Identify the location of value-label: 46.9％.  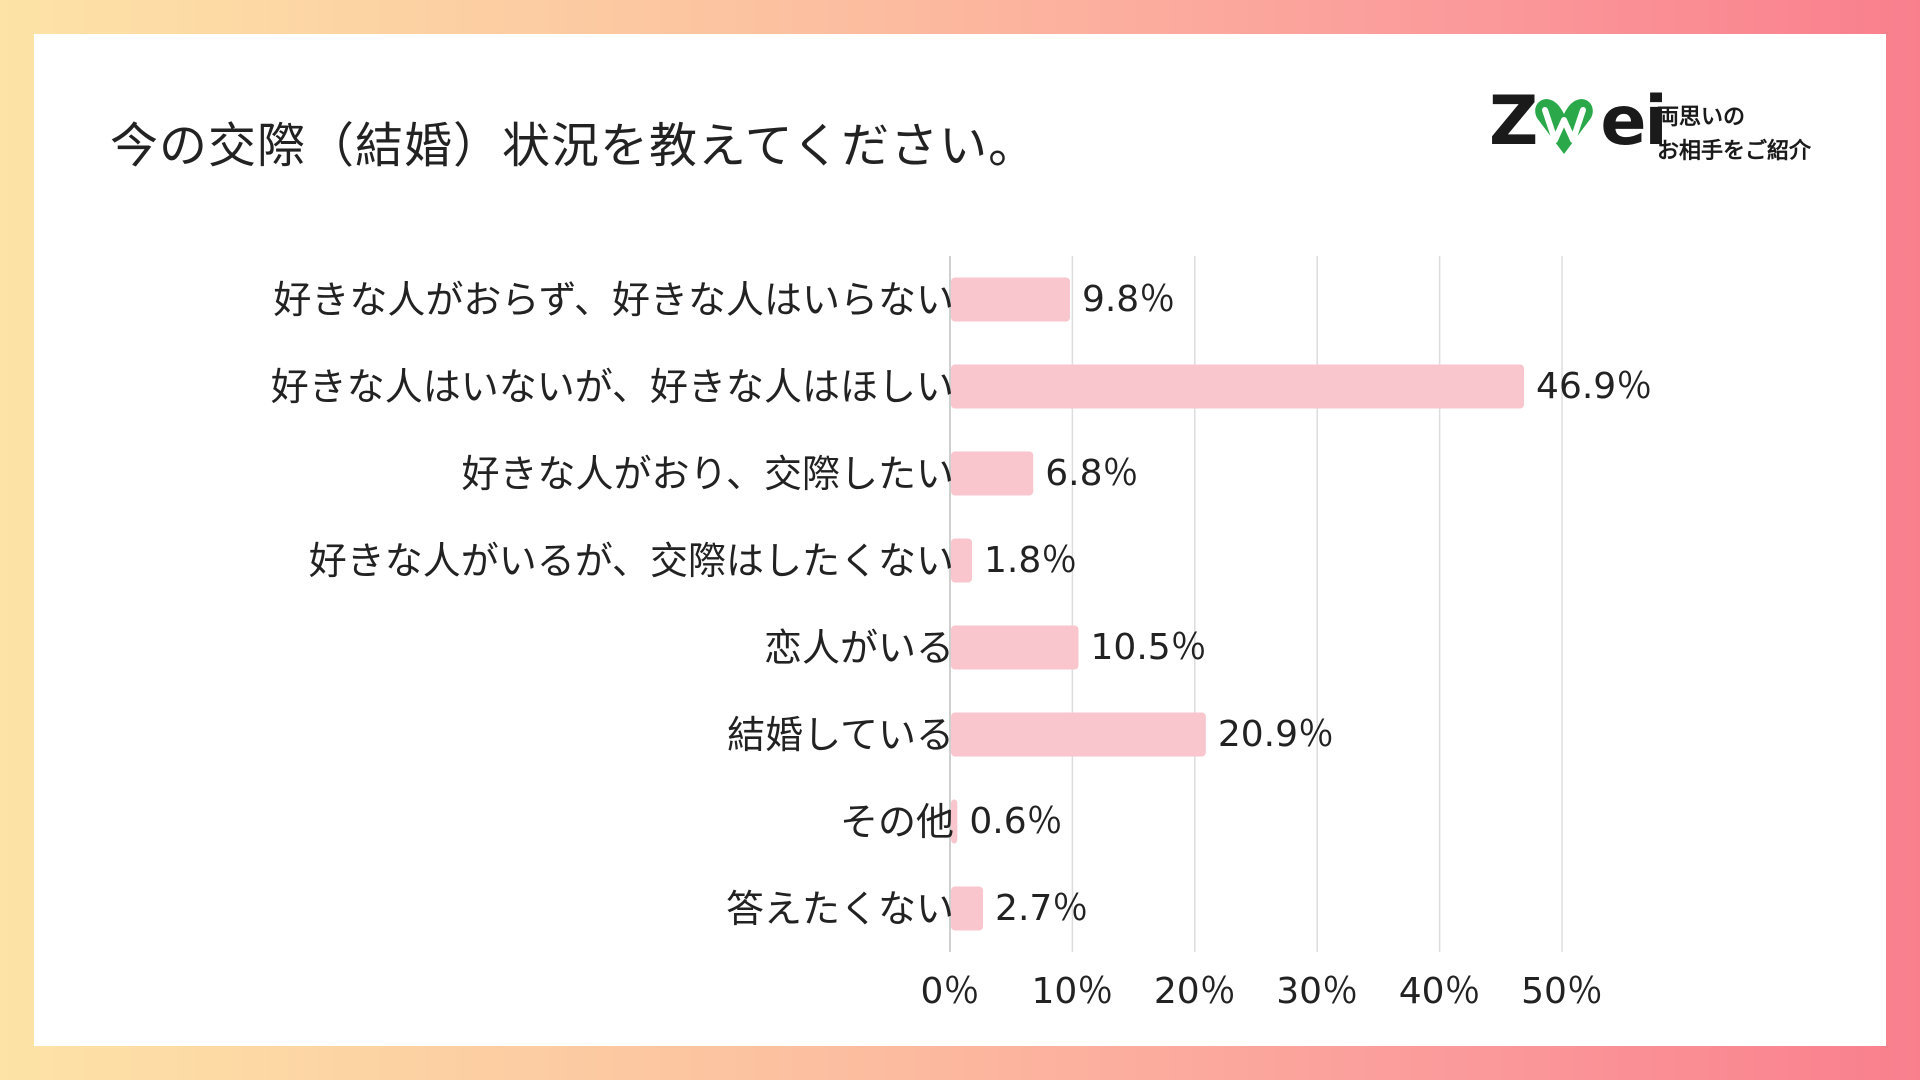
(1594, 386).